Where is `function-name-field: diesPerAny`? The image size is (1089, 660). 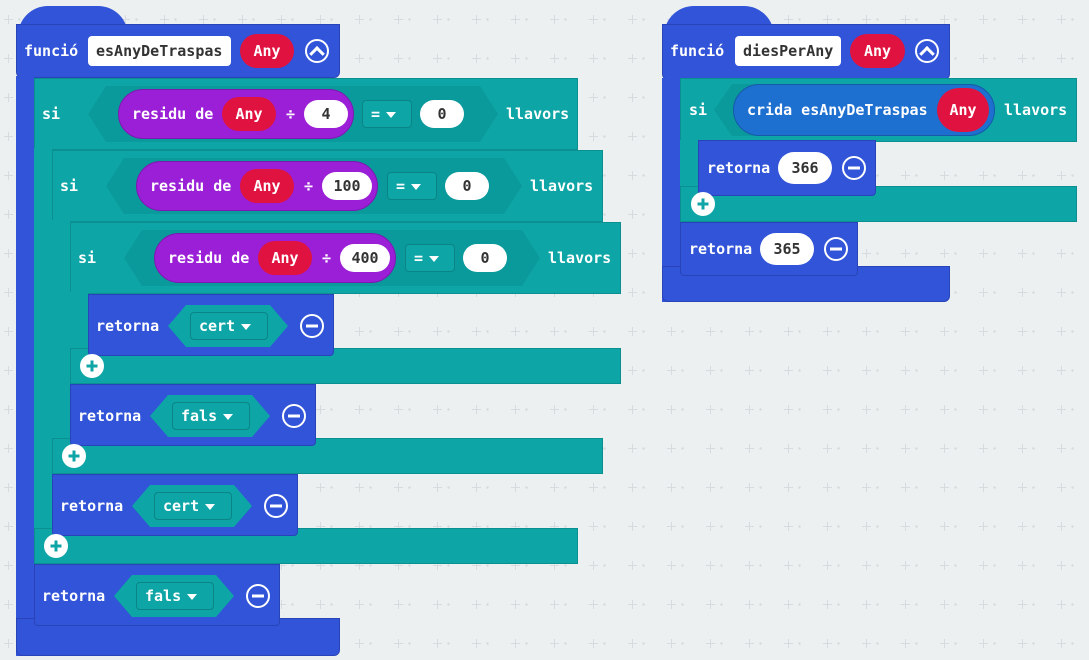
function-name-field: diesPerAny is located at coordinates (788, 51).